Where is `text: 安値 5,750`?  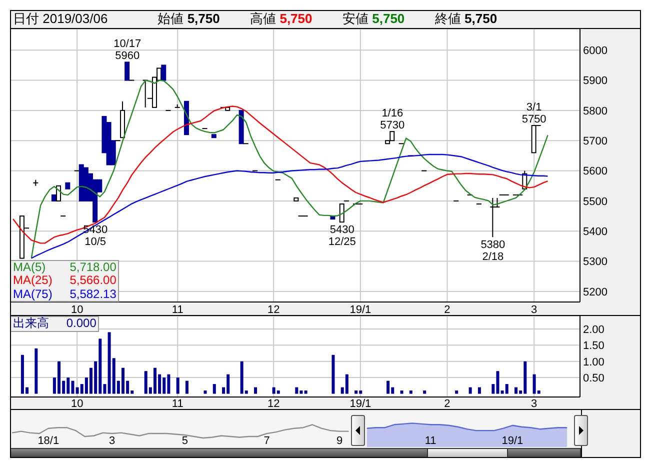
text: 安値 5,750 is located at coordinates (373, 18).